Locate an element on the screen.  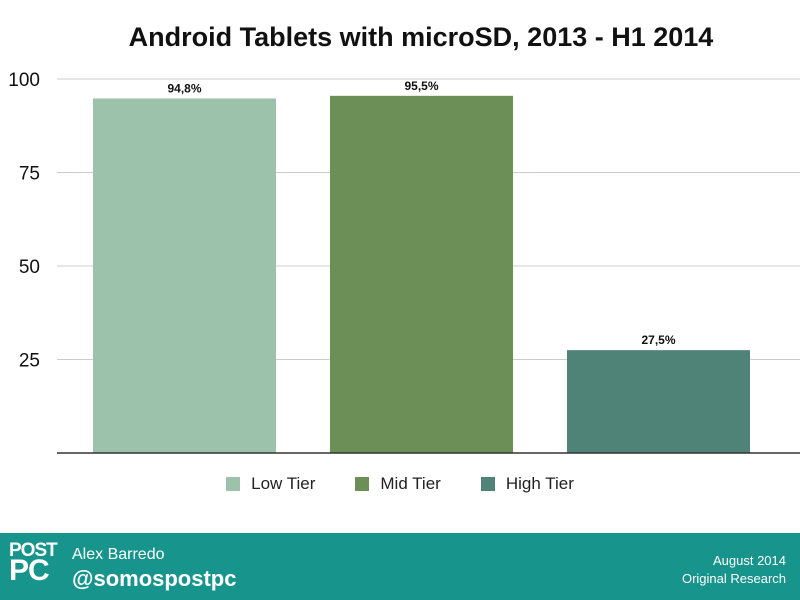
bar-value-label: 95,5% is located at coordinates (421, 86).